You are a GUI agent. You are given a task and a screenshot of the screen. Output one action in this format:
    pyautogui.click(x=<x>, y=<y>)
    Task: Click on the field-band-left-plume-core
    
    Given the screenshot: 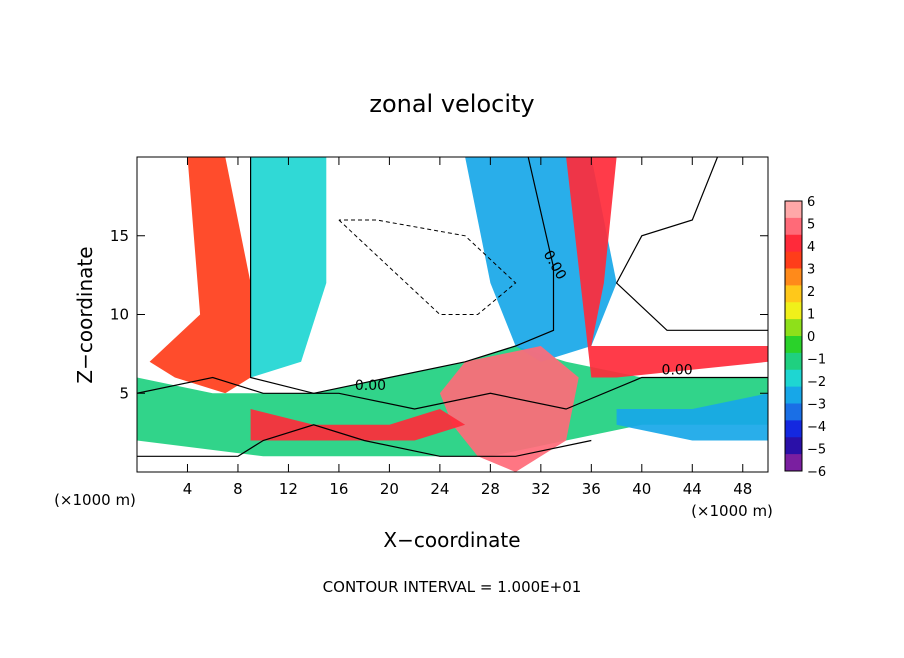 What is the action you would take?
    pyautogui.click(x=288, y=267)
    